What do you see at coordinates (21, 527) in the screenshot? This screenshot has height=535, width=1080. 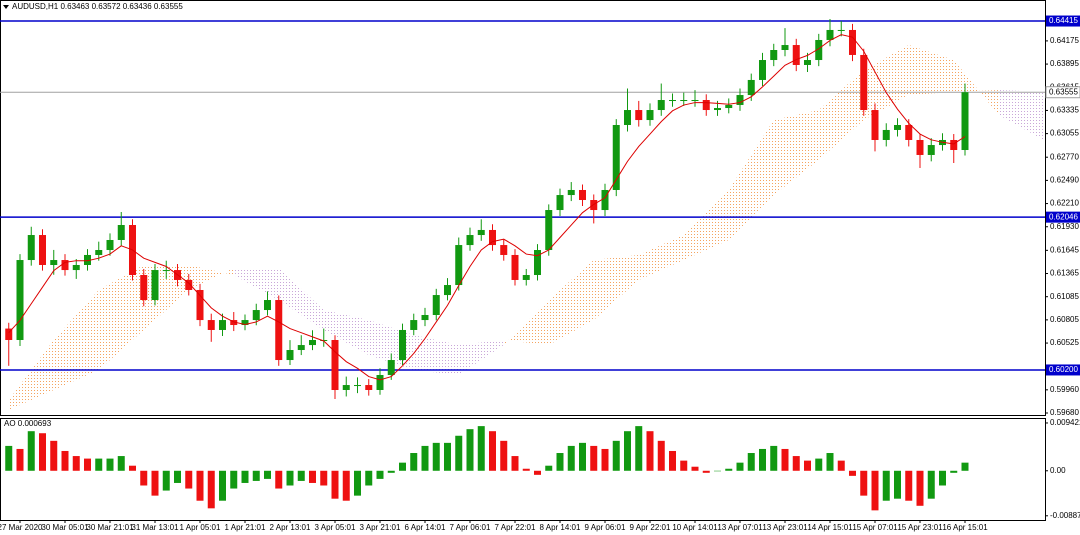 I see `x-tick-label: 27 Mar 2020` at bounding box center [21, 527].